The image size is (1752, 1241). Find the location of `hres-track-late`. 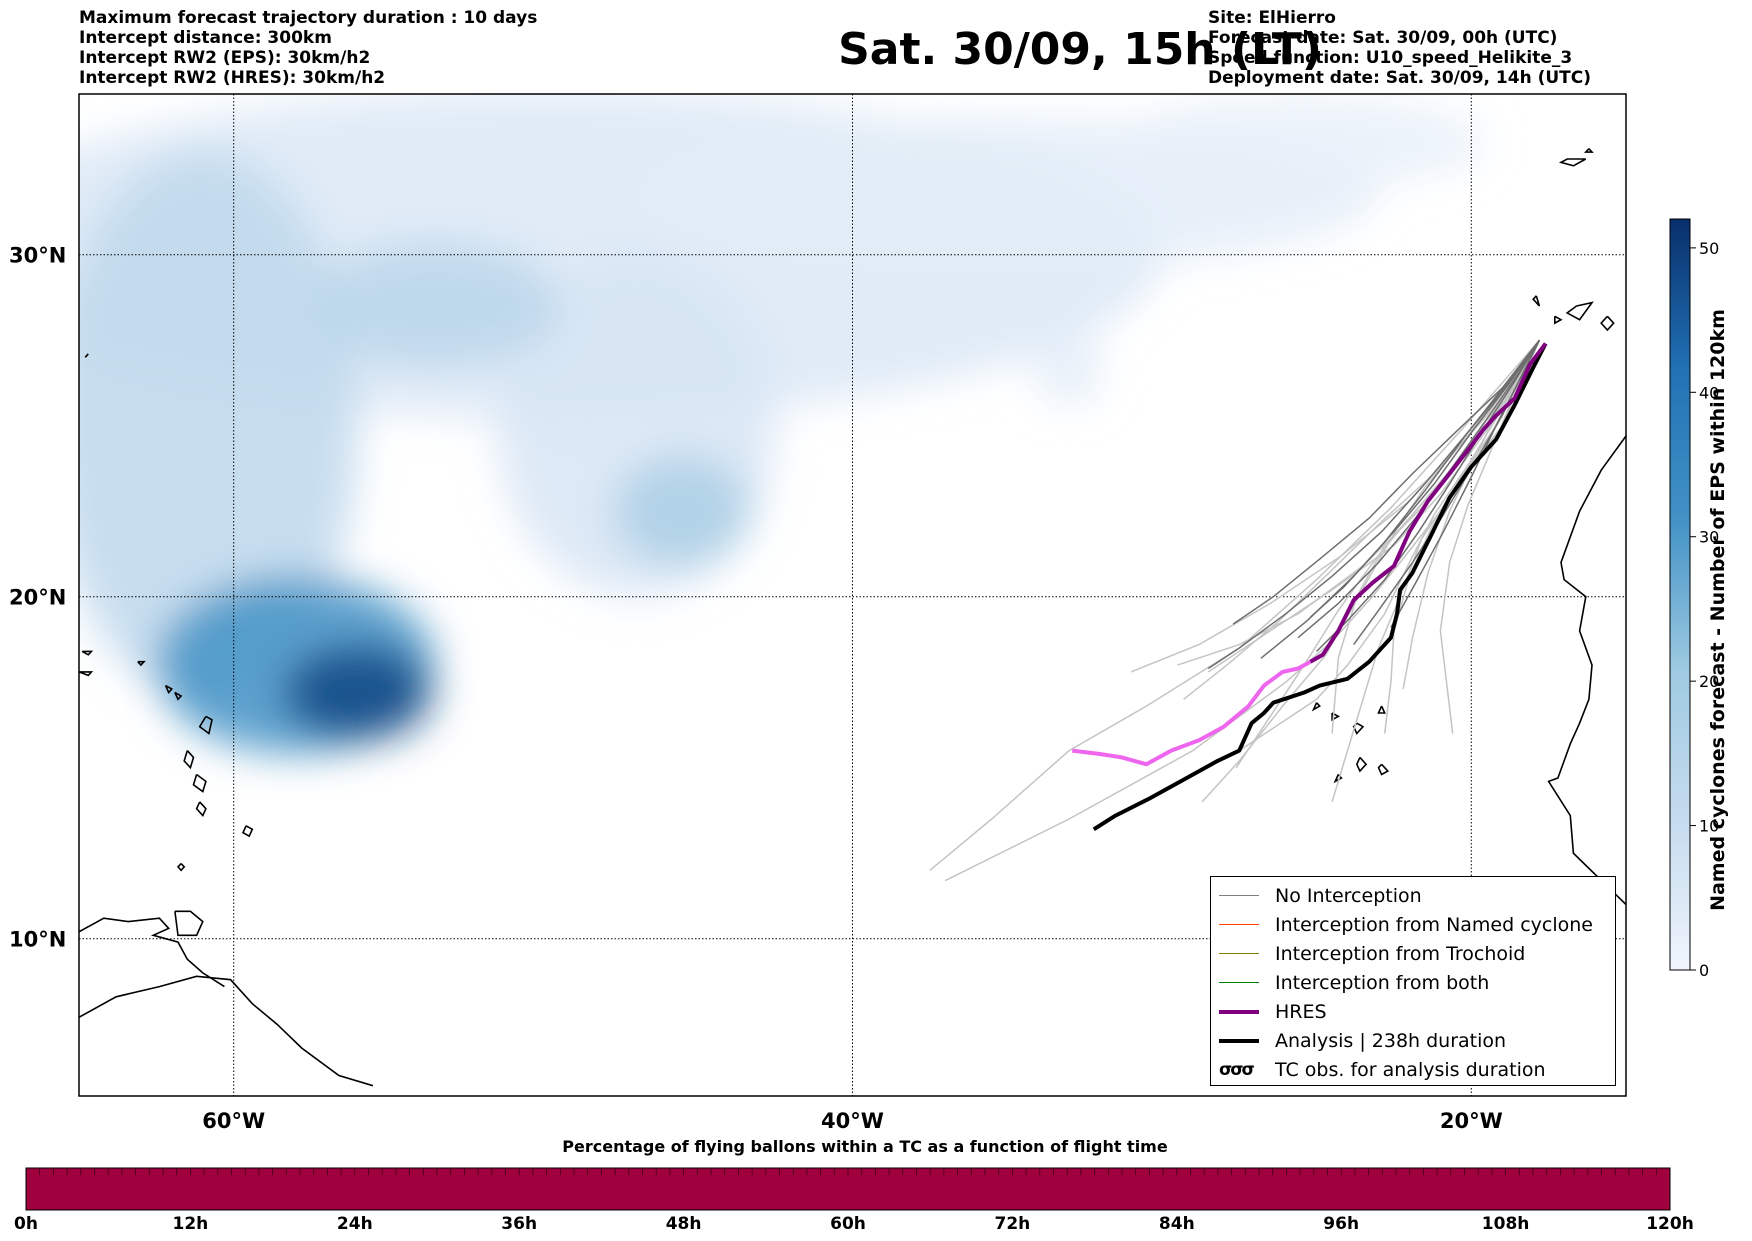

hres-track-late is located at coordinates (1191, 713).